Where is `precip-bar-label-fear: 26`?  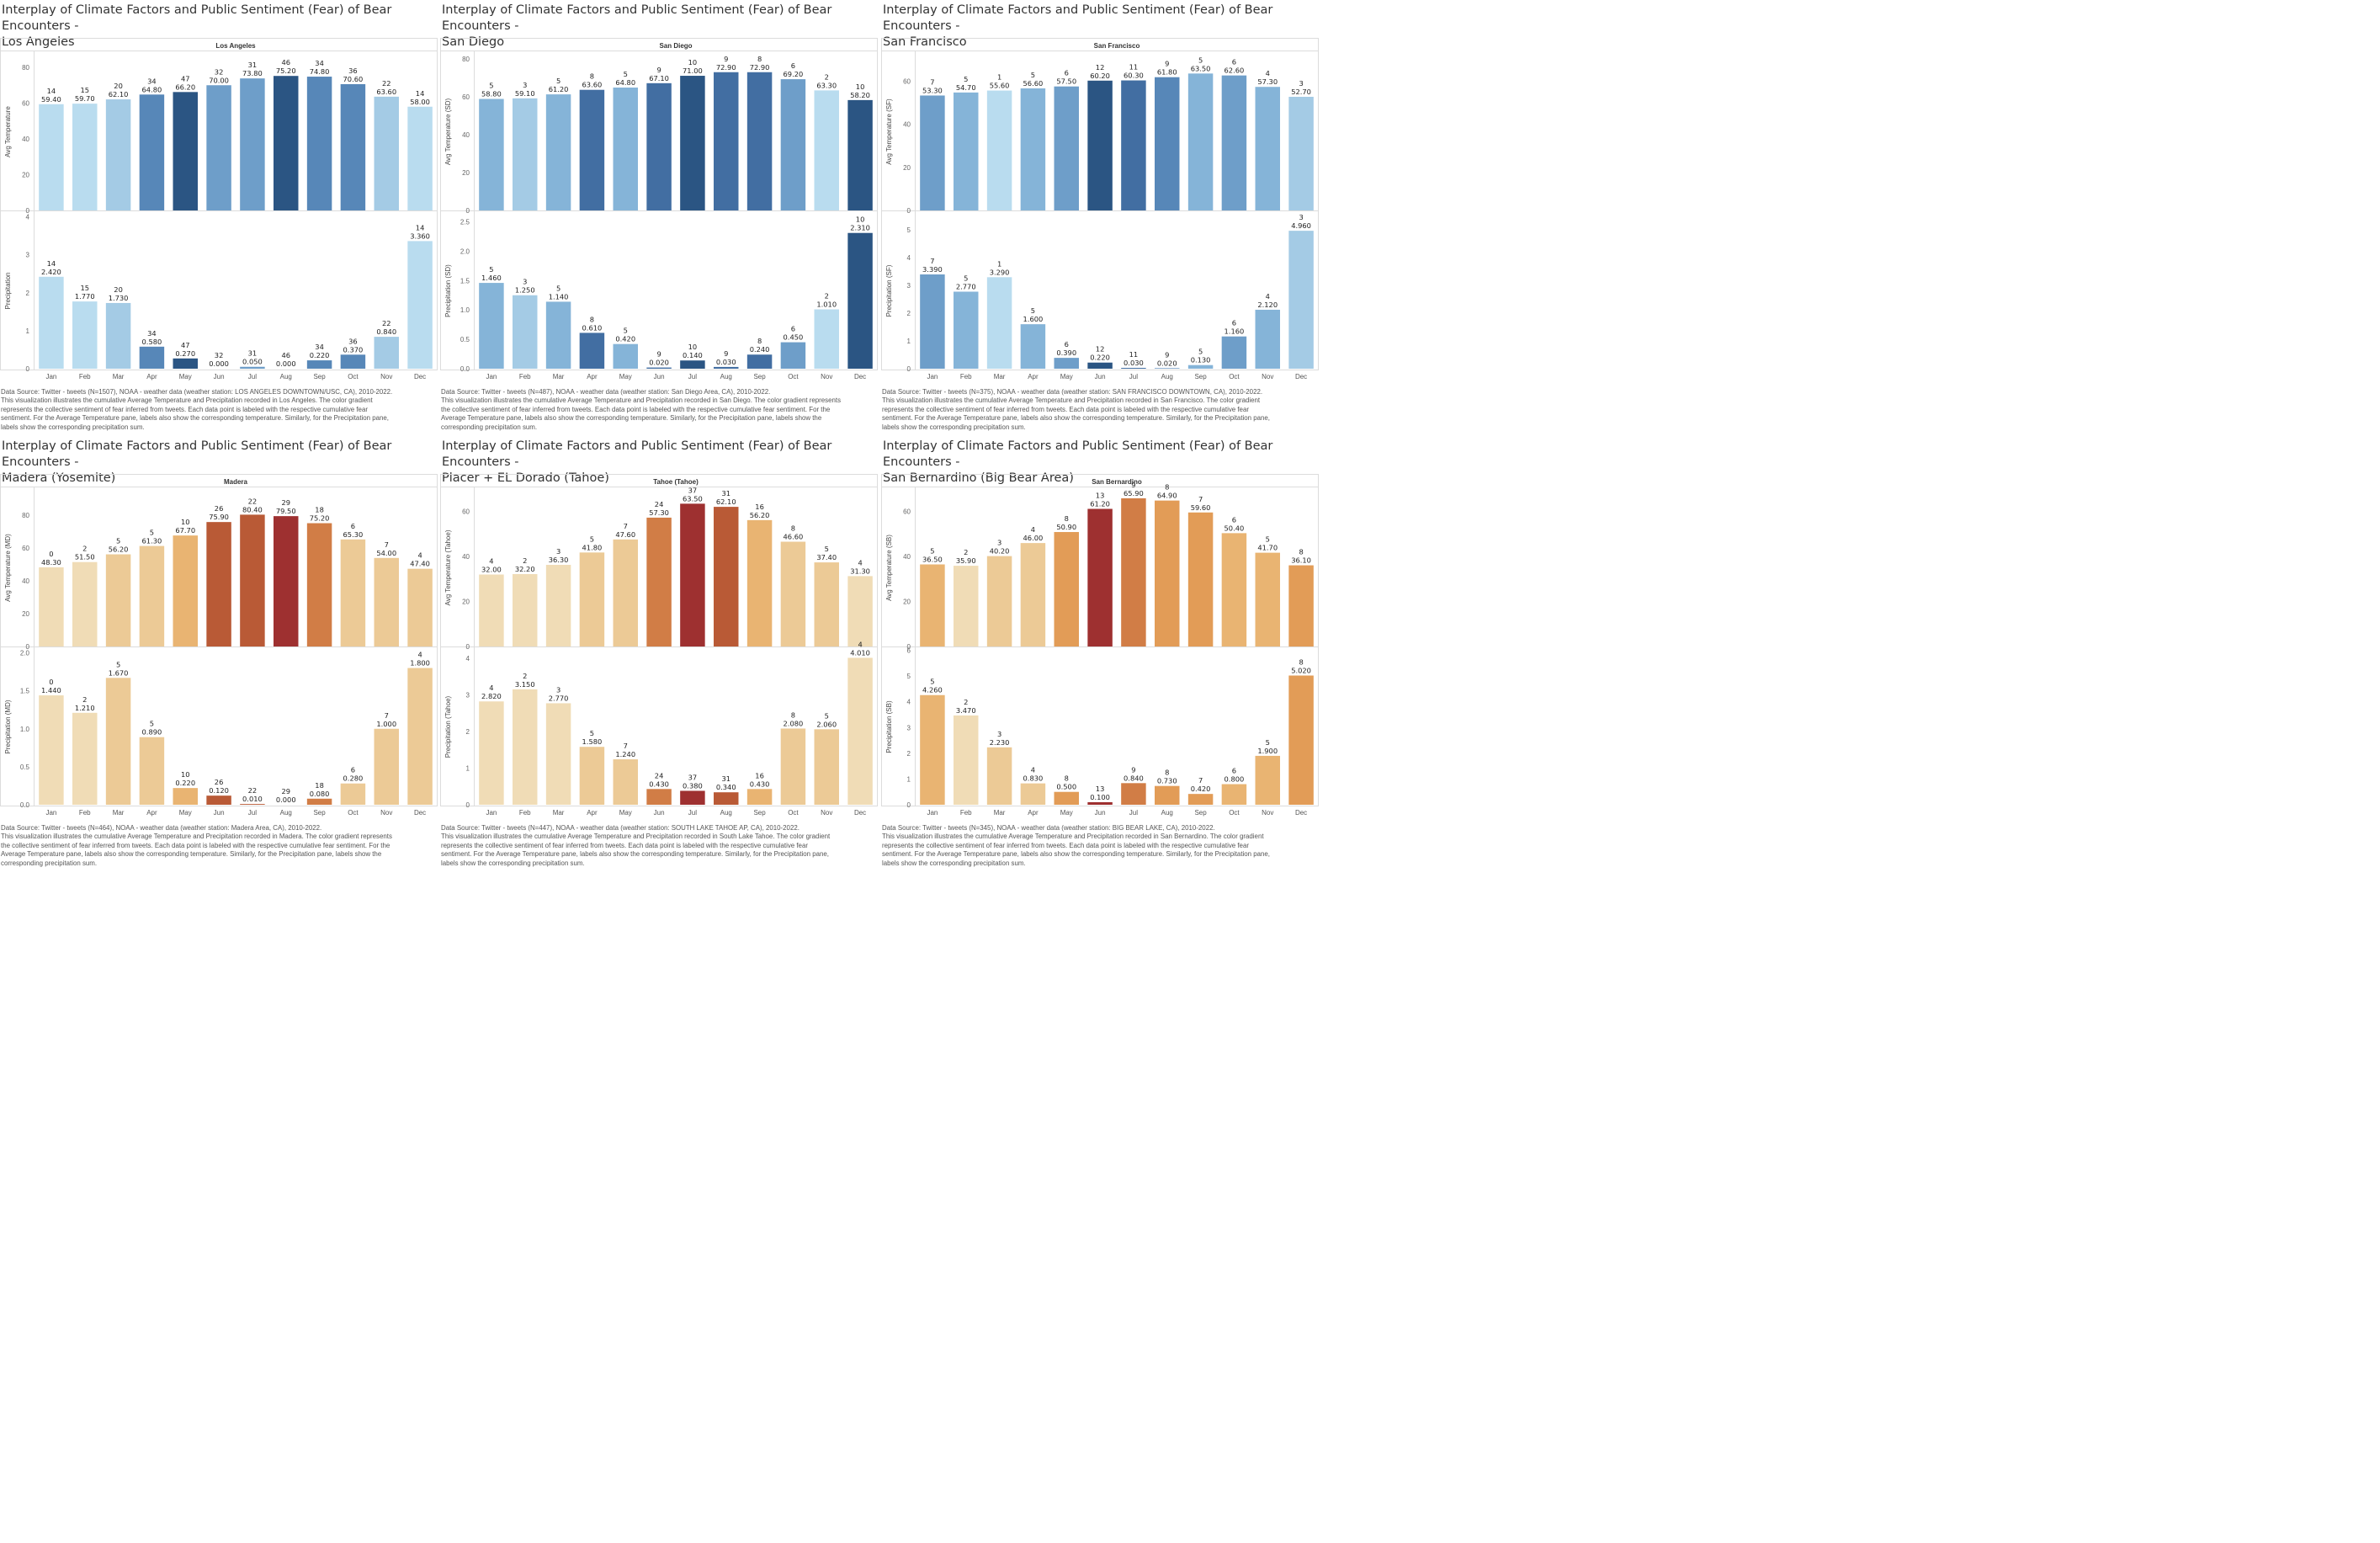
precip-bar-label-fear: 26 is located at coordinates (219, 782).